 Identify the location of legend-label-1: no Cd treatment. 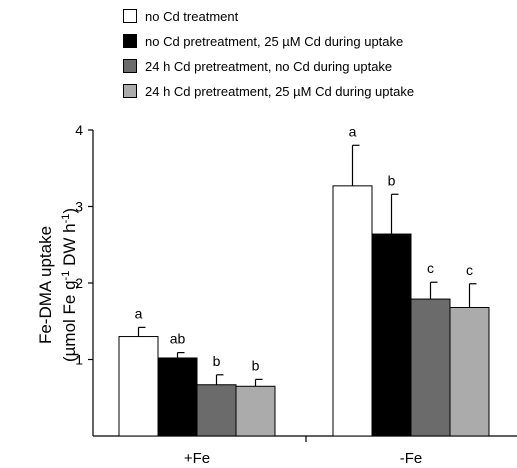
(192, 16).